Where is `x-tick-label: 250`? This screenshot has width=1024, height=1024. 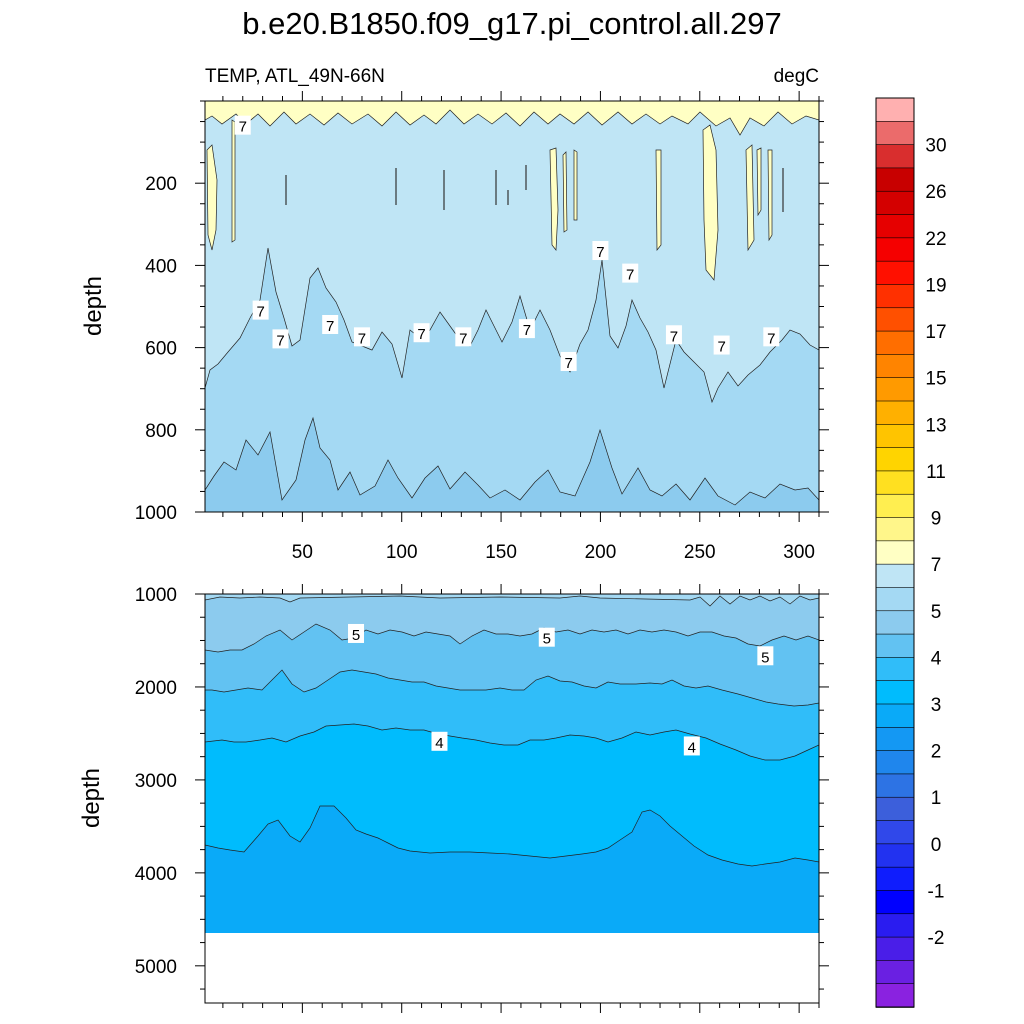 x-tick-label: 250 is located at coordinates (700, 552).